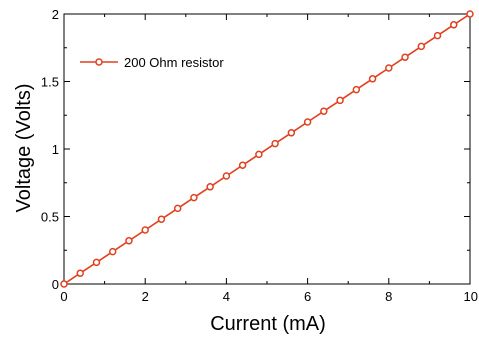  What do you see at coordinates (50, 82) in the screenshot?
I see `y-tick-label: 1.5` at bounding box center [50, 82].